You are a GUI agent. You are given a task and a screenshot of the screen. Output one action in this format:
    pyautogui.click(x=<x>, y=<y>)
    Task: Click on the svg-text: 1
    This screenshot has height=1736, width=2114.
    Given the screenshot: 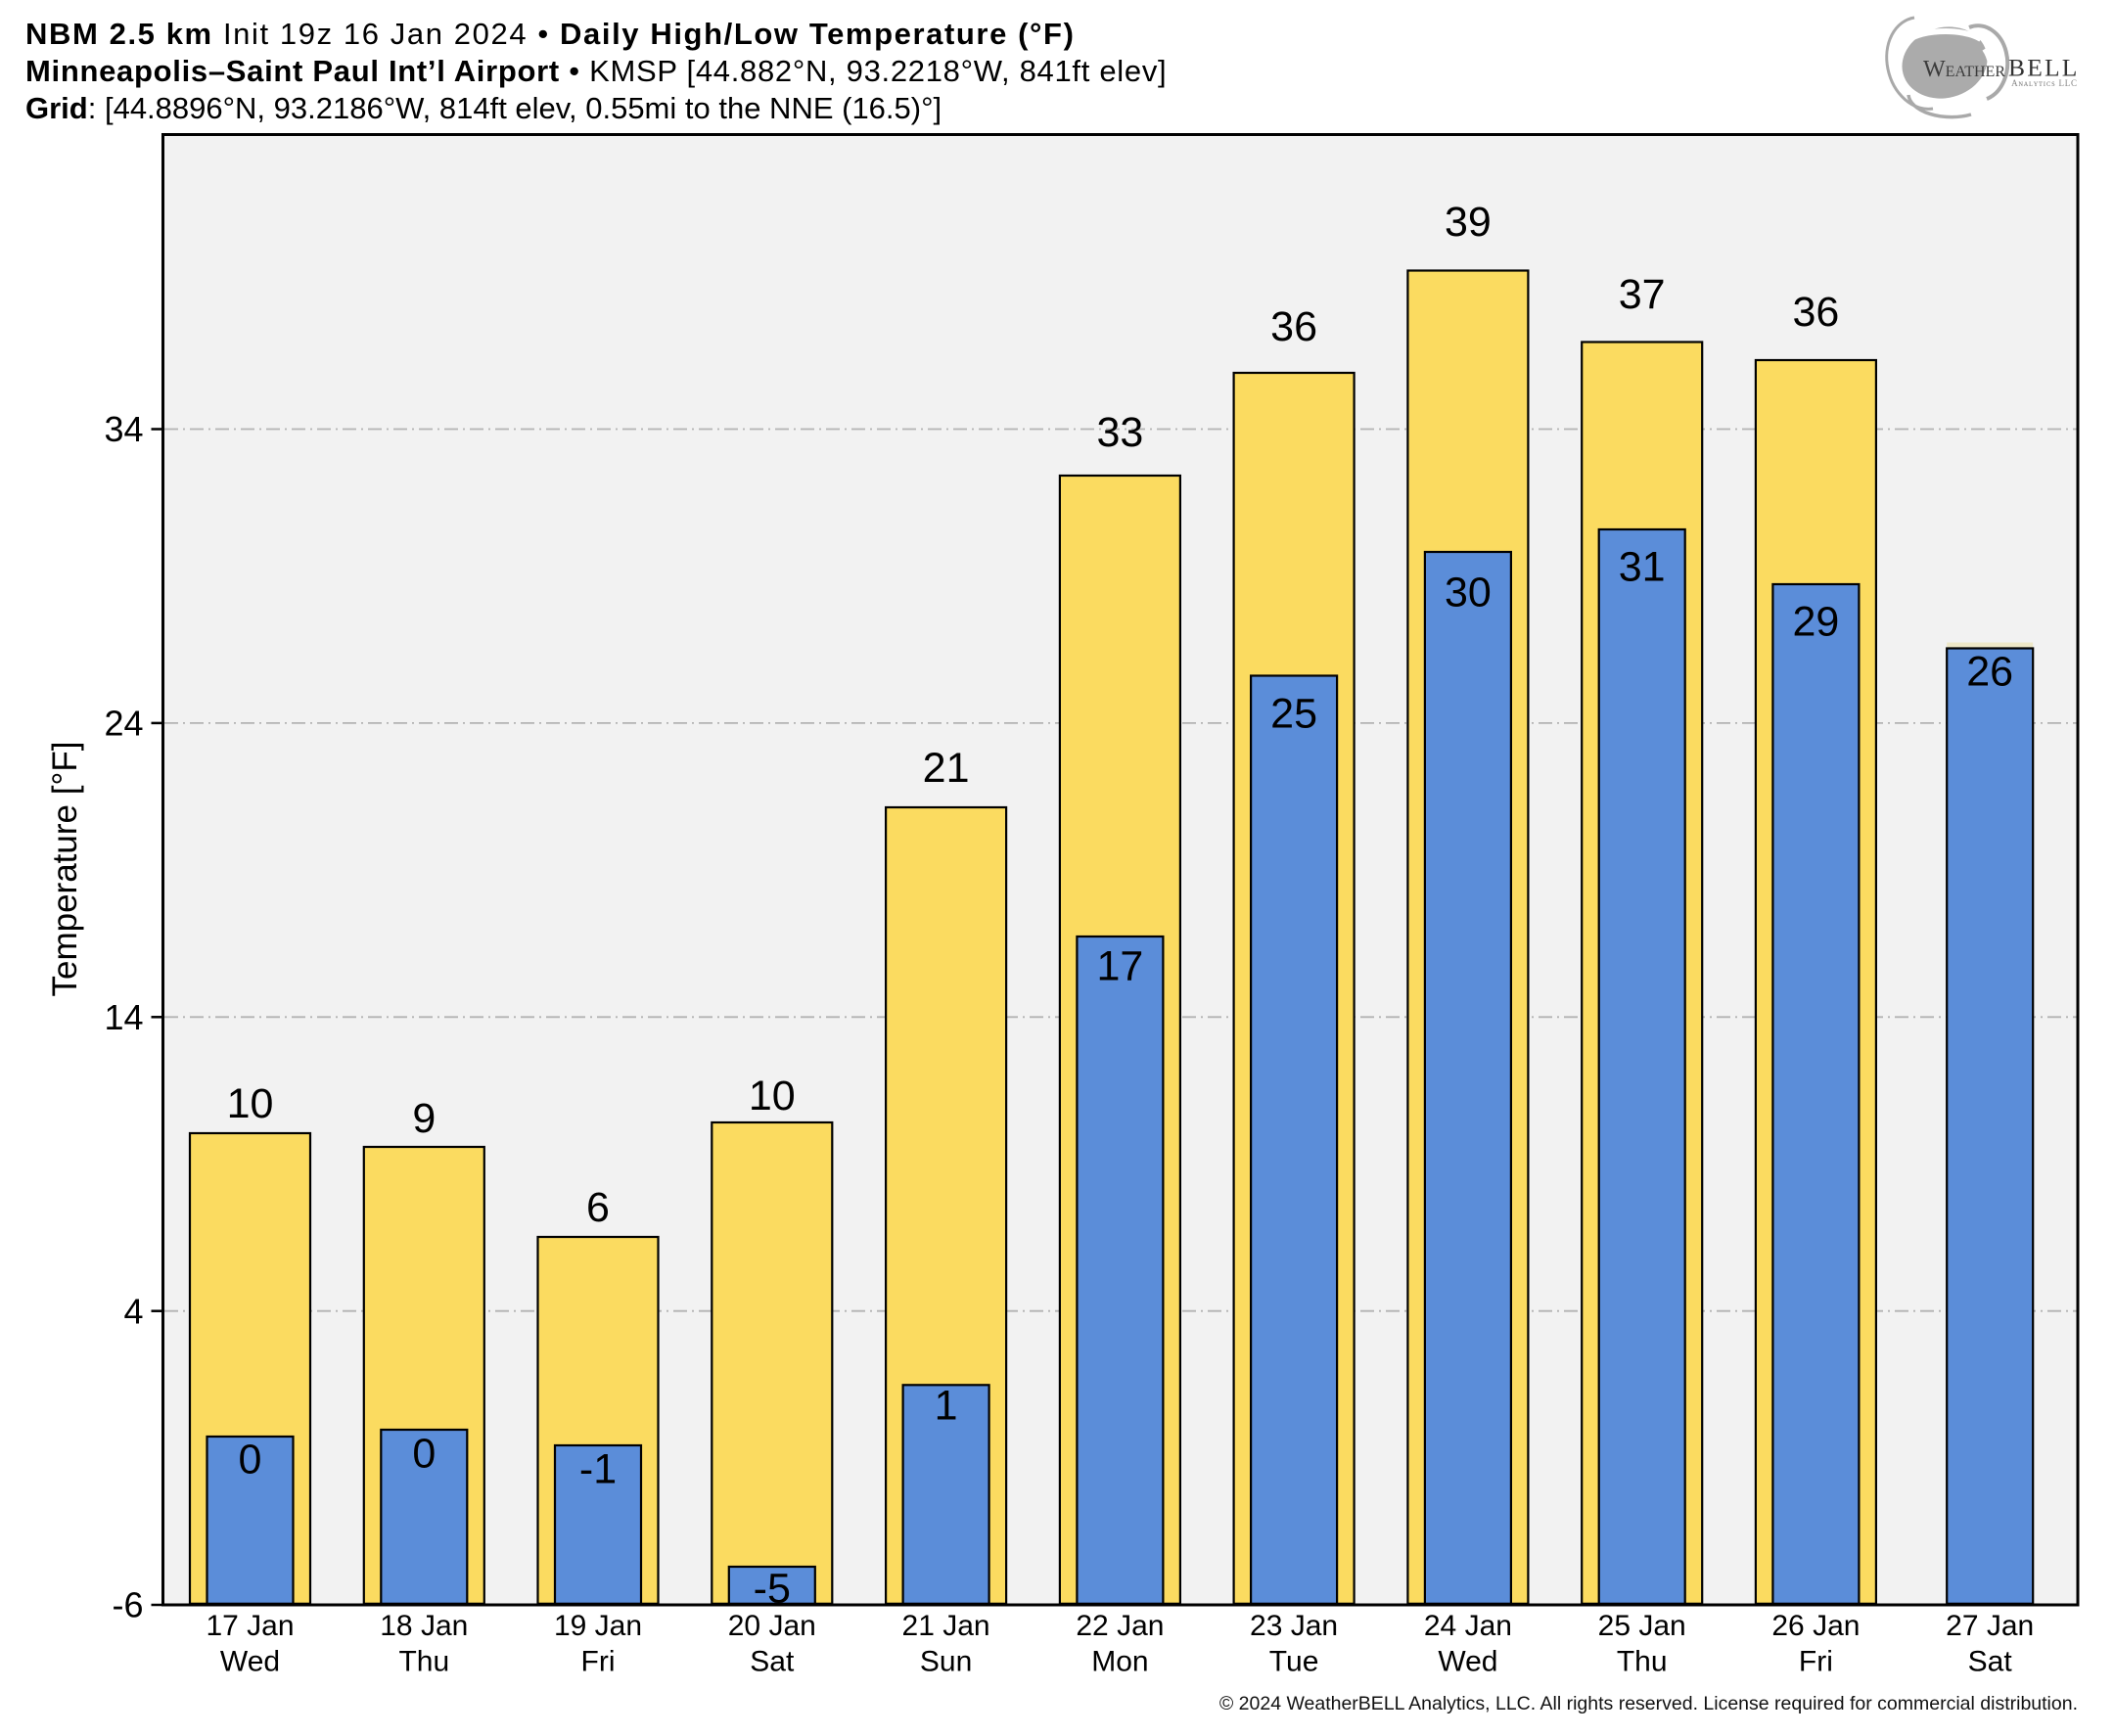 What is the action you would take?
    pyautogui.click(x=947, y=1405)
    